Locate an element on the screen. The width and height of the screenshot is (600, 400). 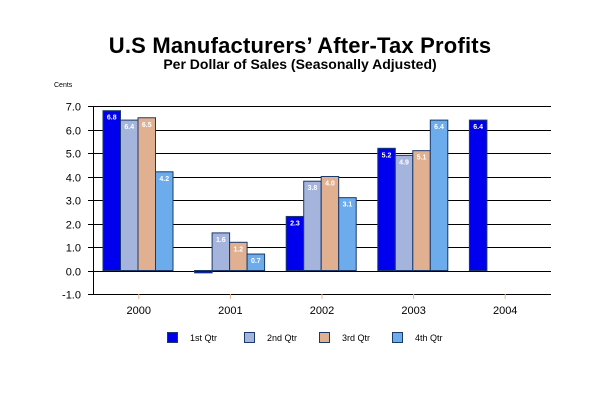
legend-item: 3rd Qtr is located at coordinates (344, 337).